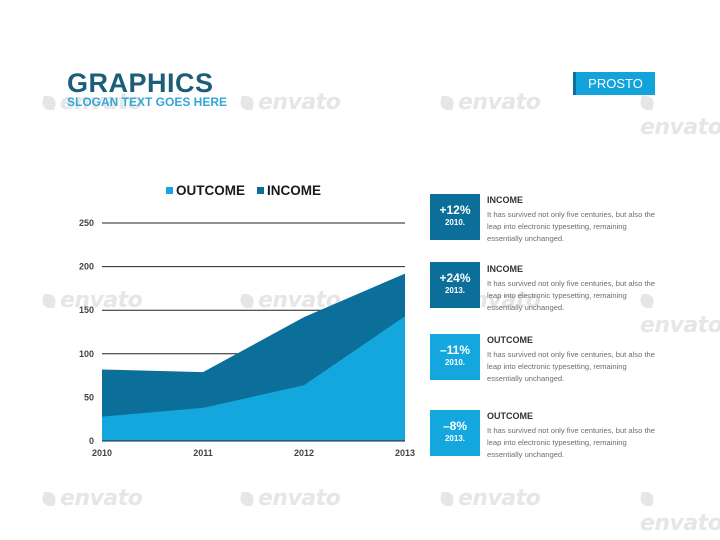 Image resolution: width=720 pixels, height=540 pixels. I want to click on stat-card: +12% 2010., so click(455, 217).